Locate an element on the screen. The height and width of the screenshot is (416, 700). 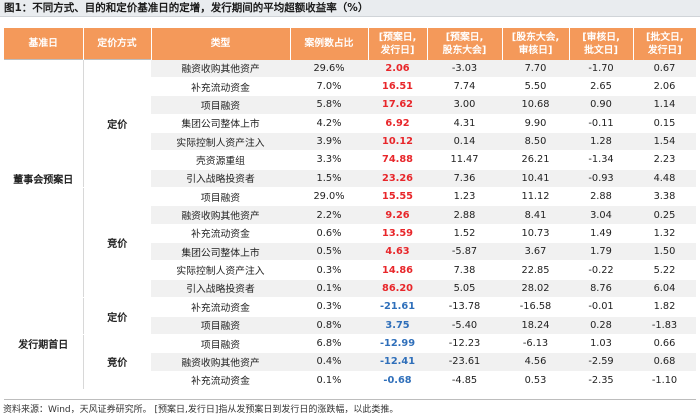
table-row: 壳资源重组 3.3% 74.88 11.47 26.21 -1.34 2.23 is located at coordinates (350, 160).